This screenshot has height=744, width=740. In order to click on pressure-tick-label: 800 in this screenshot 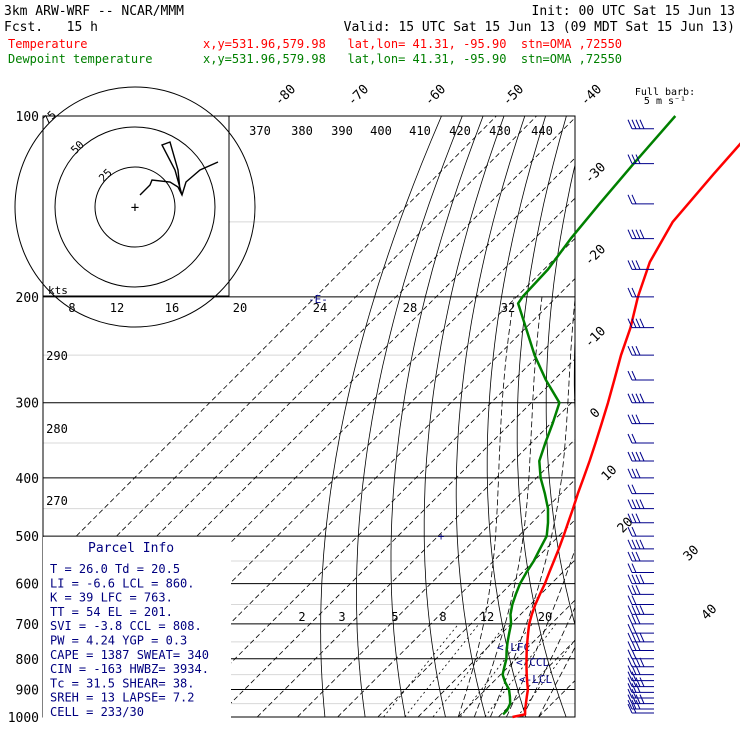, I will do `click(27, 660)`.